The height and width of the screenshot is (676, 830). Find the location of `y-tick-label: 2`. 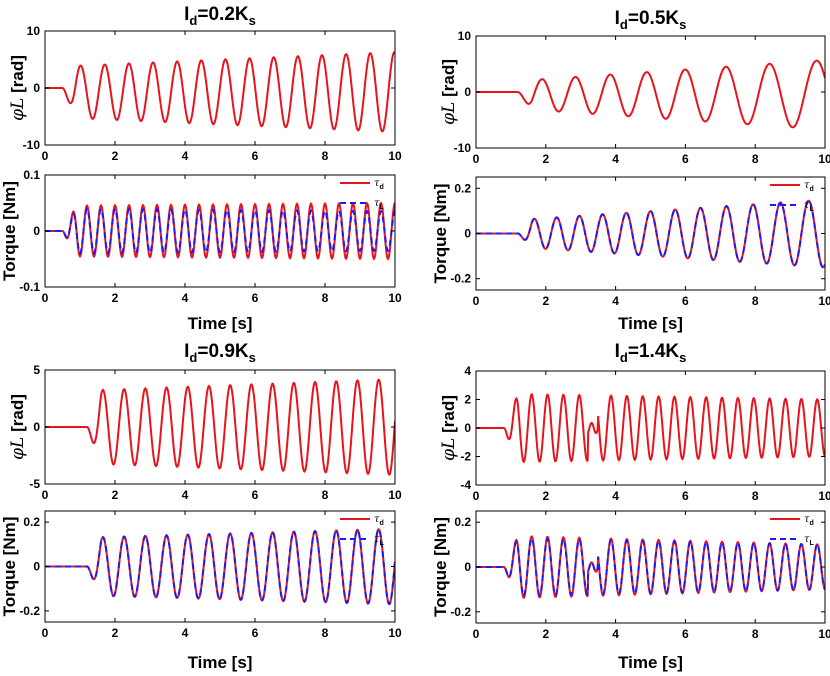

y-tick-label: 2 is located at coordinates (467, 400).